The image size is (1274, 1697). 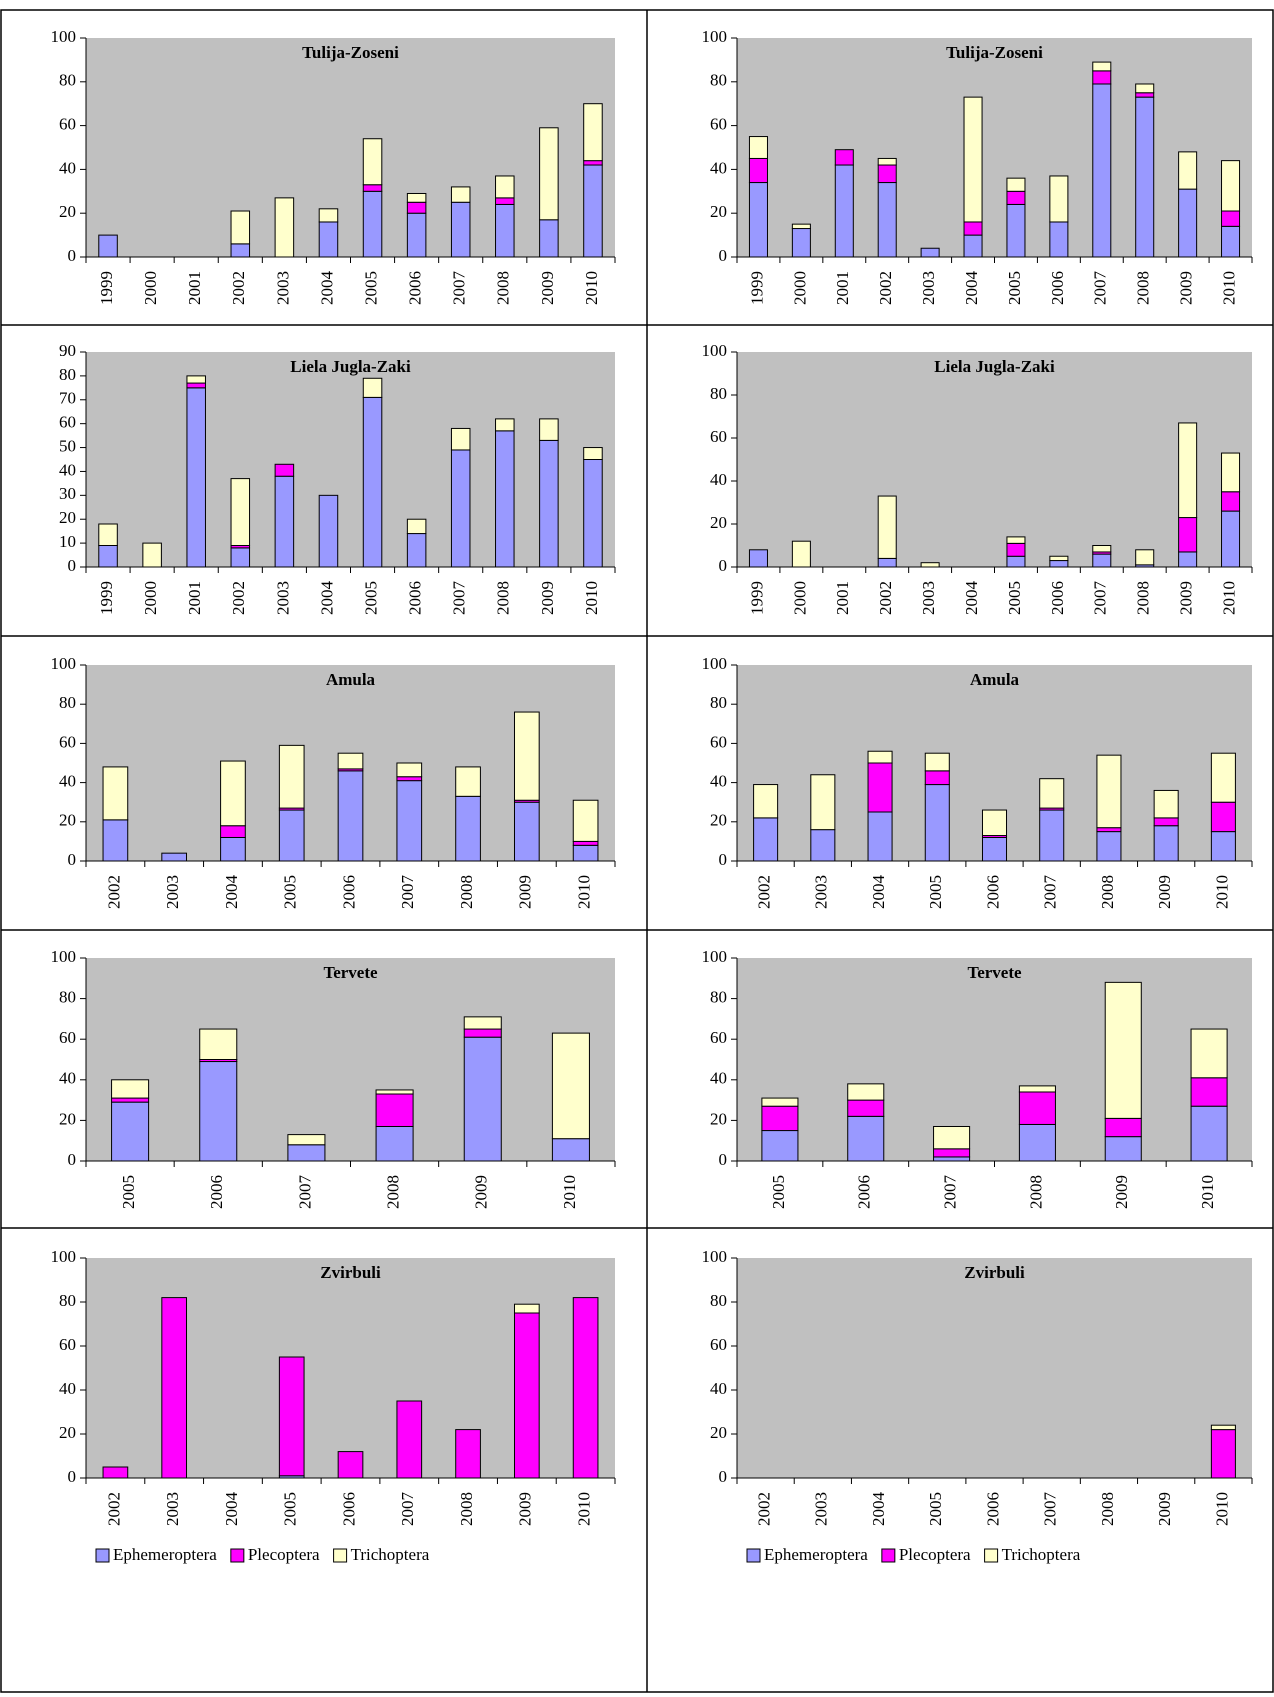 What do you see at coordinates (67, 350) in the screenshot?
I see `y-tick-label: 90` at bounding box center [67, 350].